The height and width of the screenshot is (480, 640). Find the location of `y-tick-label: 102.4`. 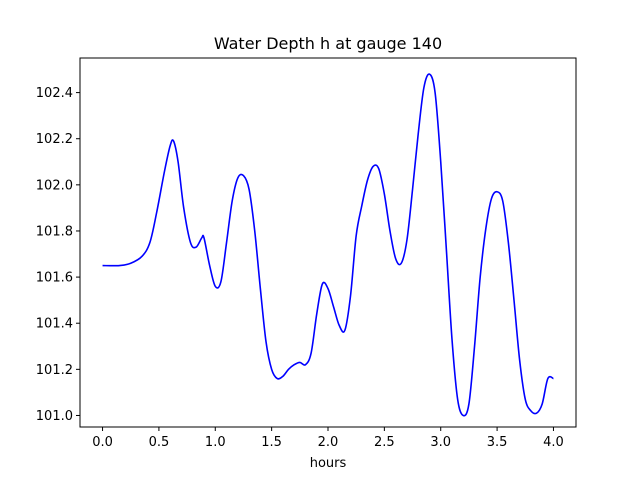

y-tick-label: 102.4 is located at coordinates (54, 93).